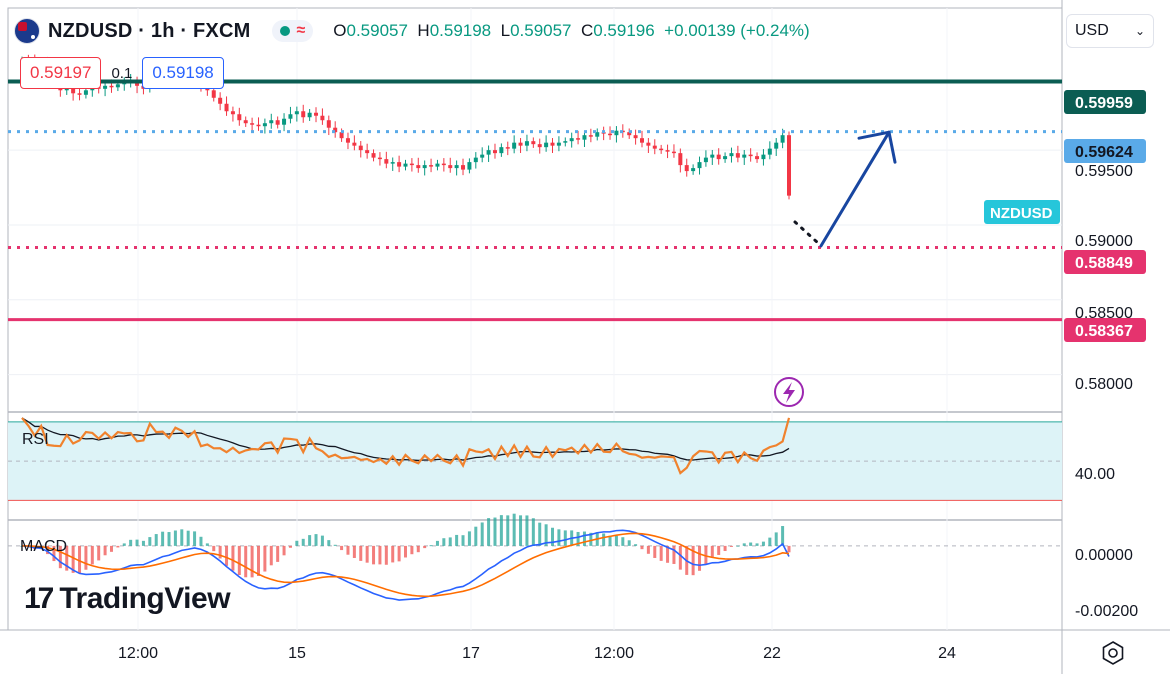 Image resolution: width=1170 pixels, height=679 pixels. I want to click on lightning-icon, so click(789, 392).